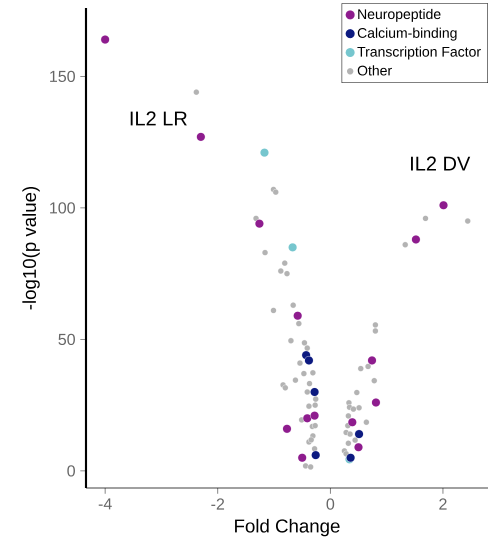  What do you see at coordinates (443, 504) in the screenshot?
I see `x-tick-label: 2` at bounding box center [443, 504].